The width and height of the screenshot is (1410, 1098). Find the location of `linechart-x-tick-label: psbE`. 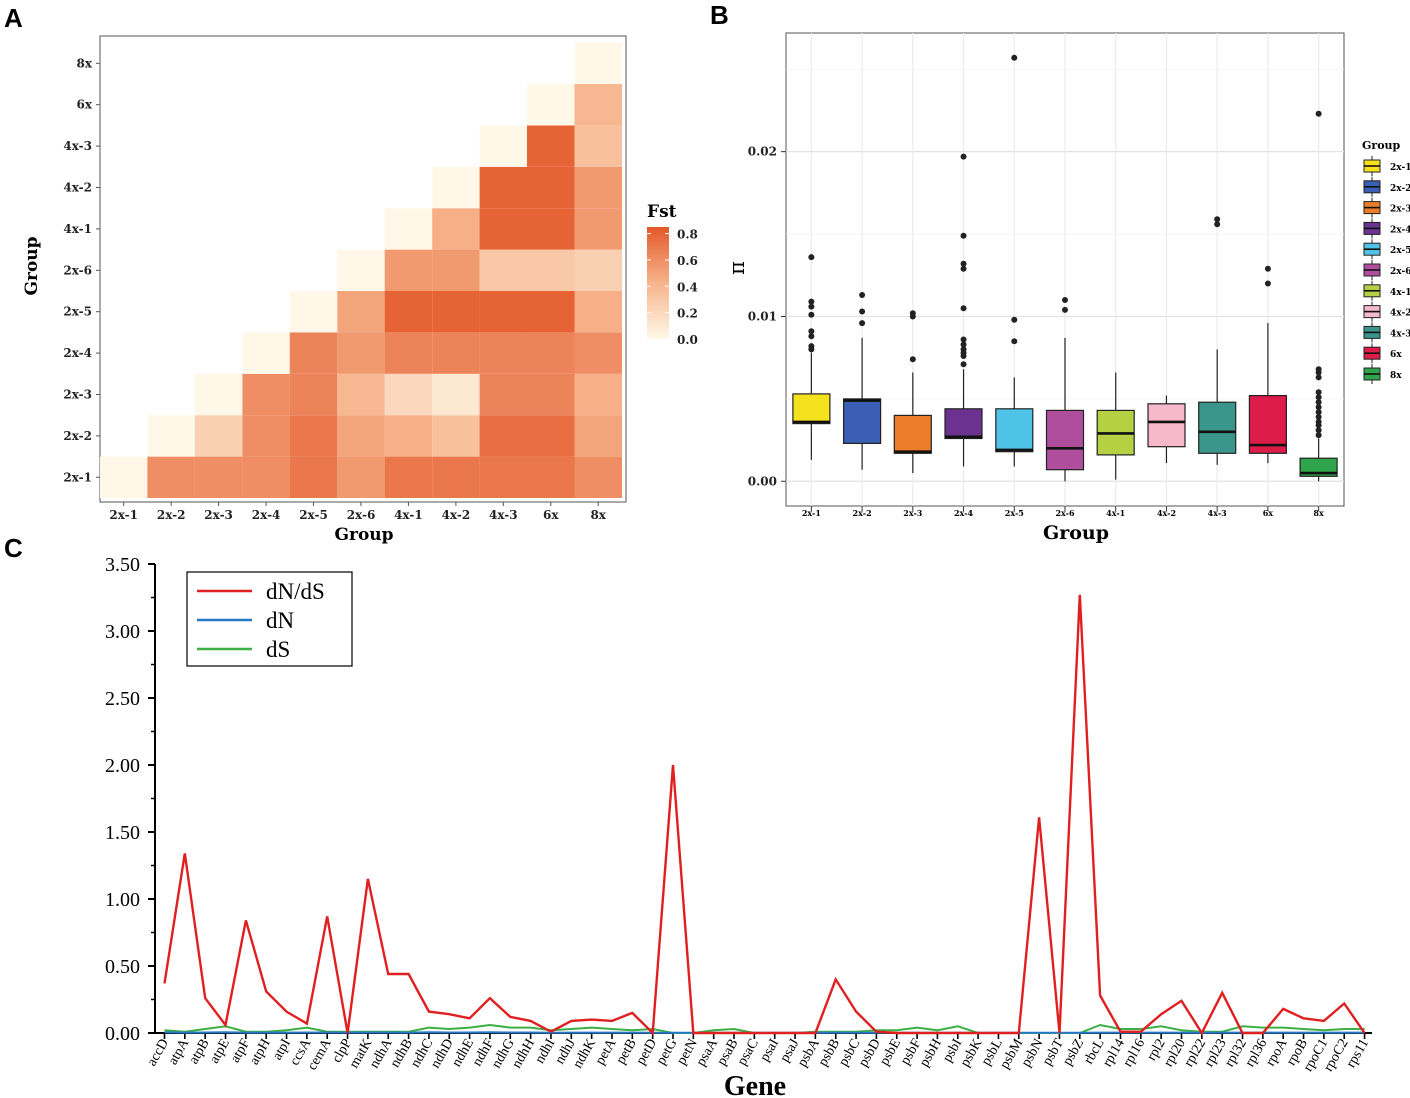

linechart-x-tick-label: psbE is located at coordinates (890, 1053).